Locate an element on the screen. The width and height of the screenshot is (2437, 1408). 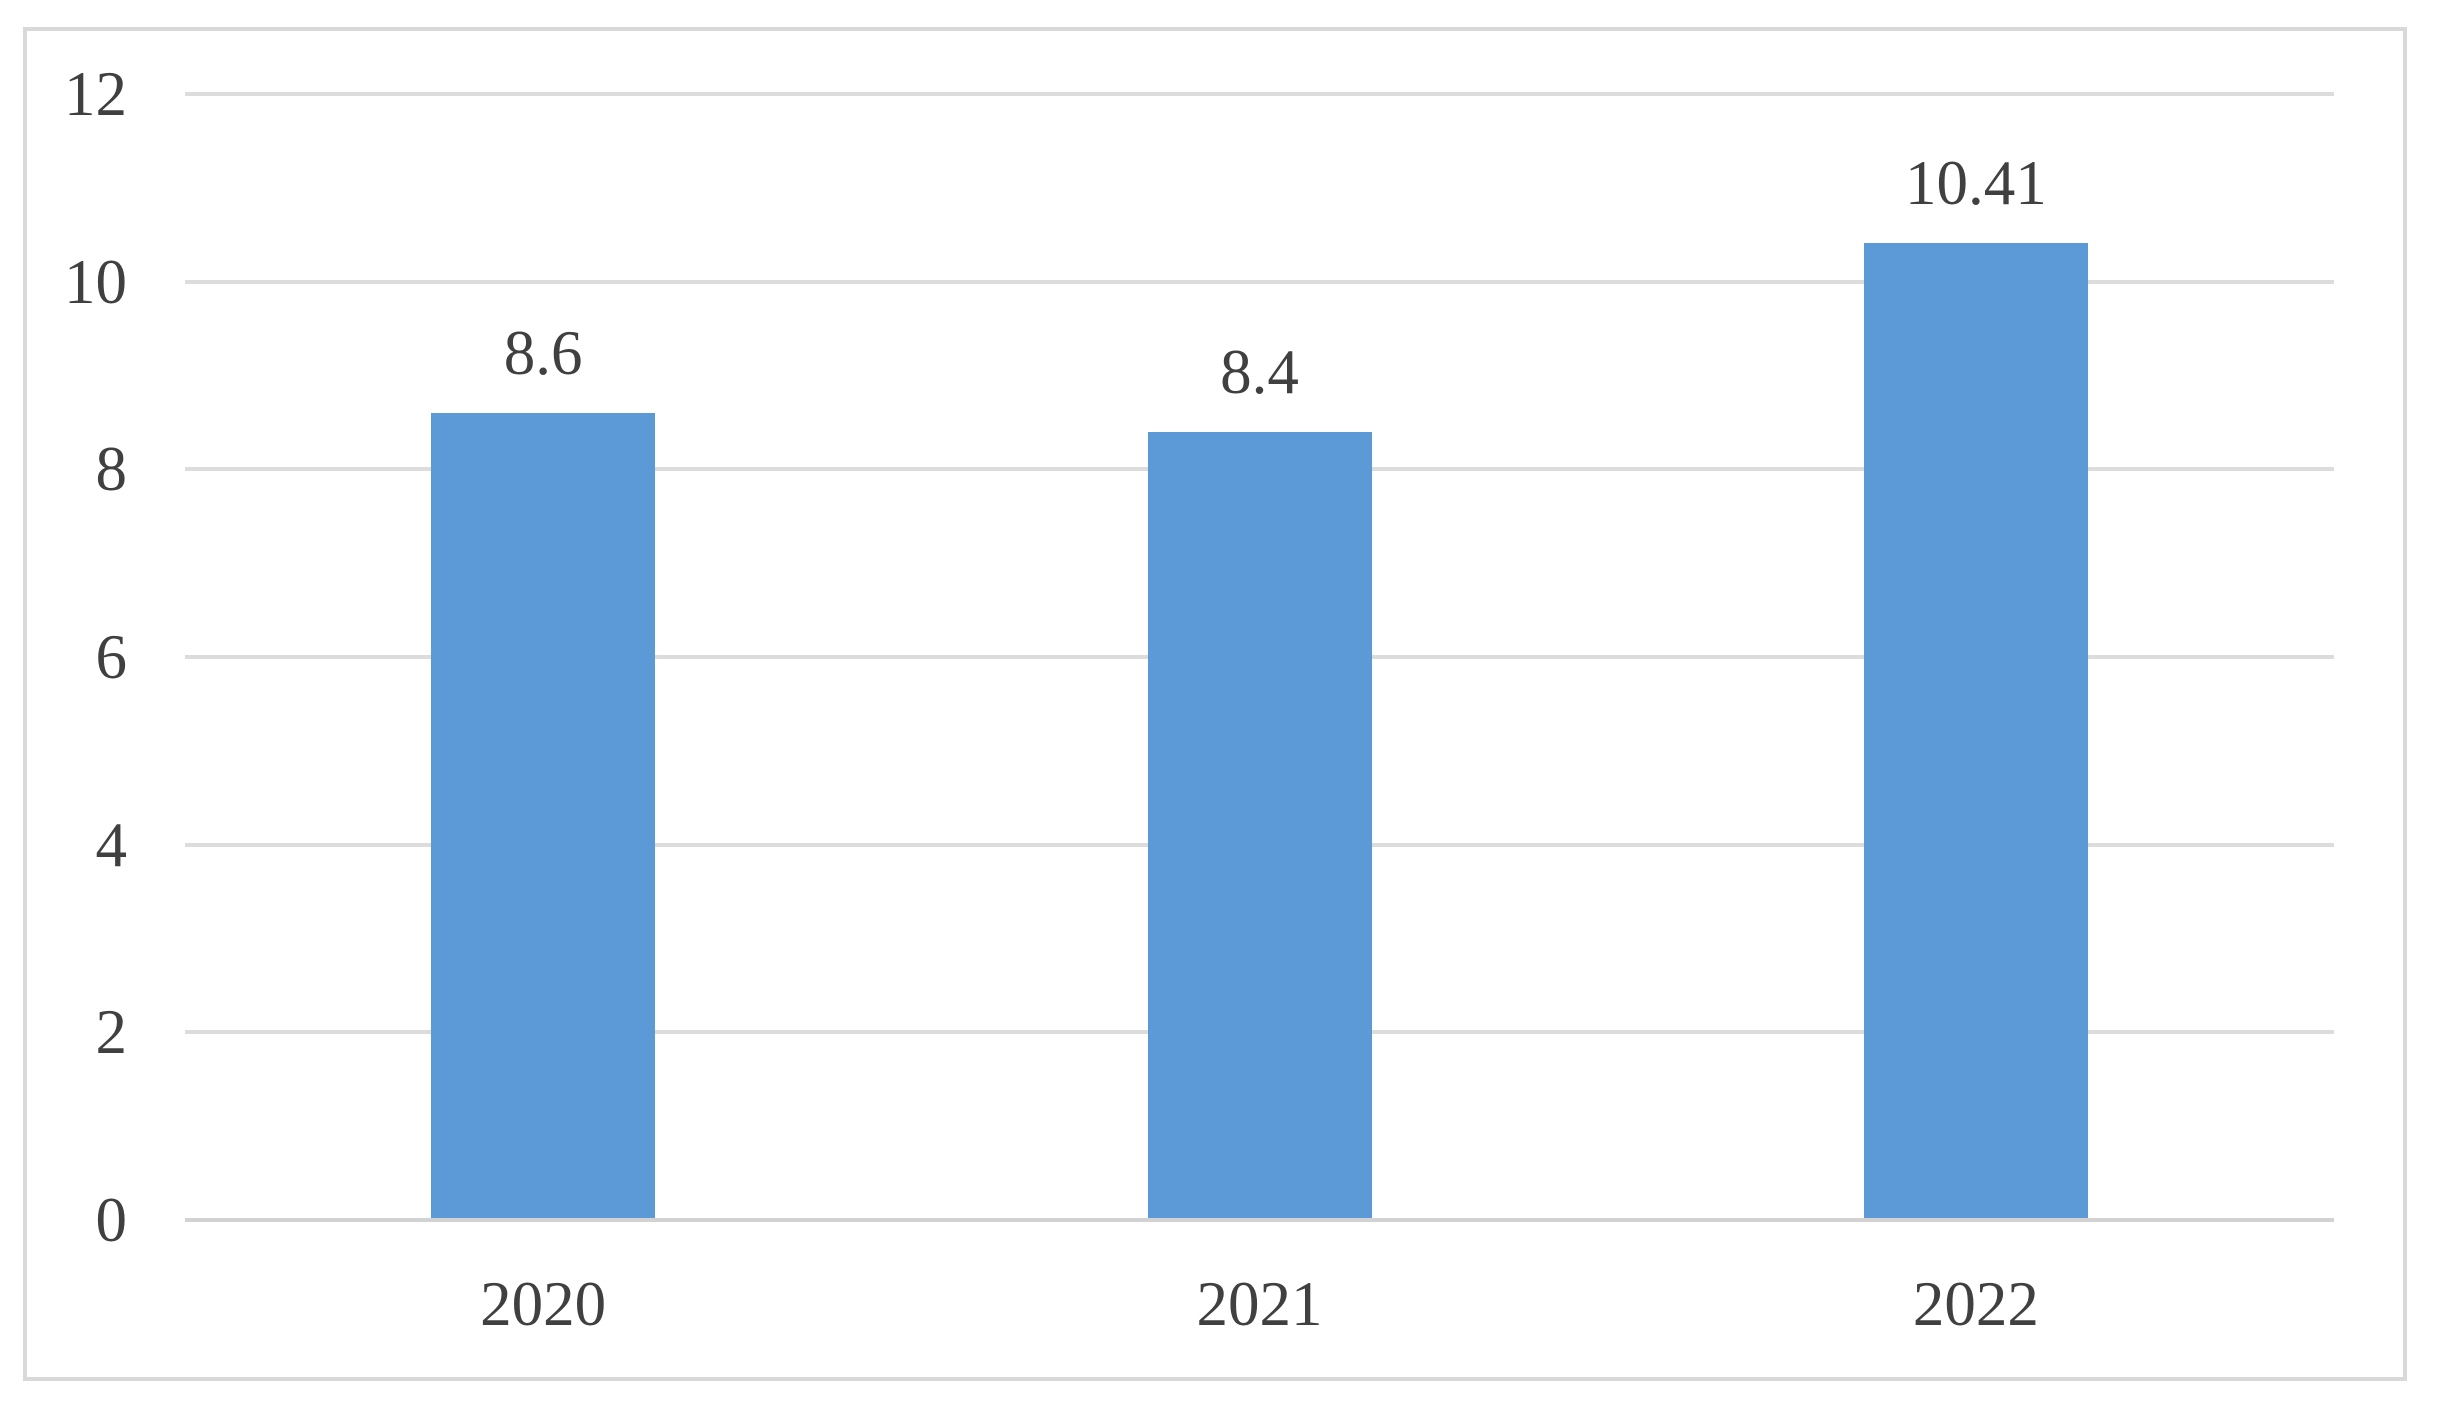
bar-value-label-2021: 8.4 is located at coordinates (1259, 371).